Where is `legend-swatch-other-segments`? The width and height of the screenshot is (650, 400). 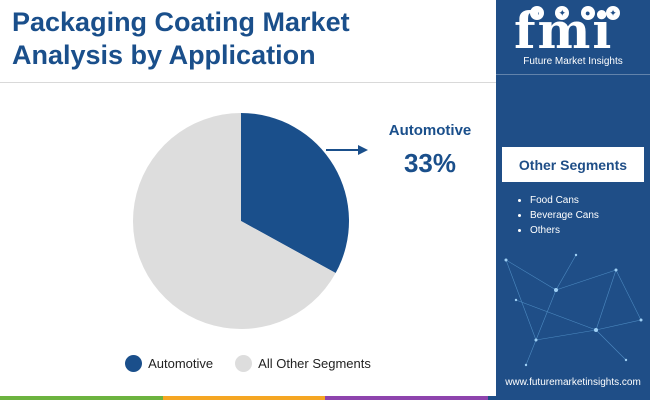 legend-swatch-other-segments is located at coordinates (244, 363).